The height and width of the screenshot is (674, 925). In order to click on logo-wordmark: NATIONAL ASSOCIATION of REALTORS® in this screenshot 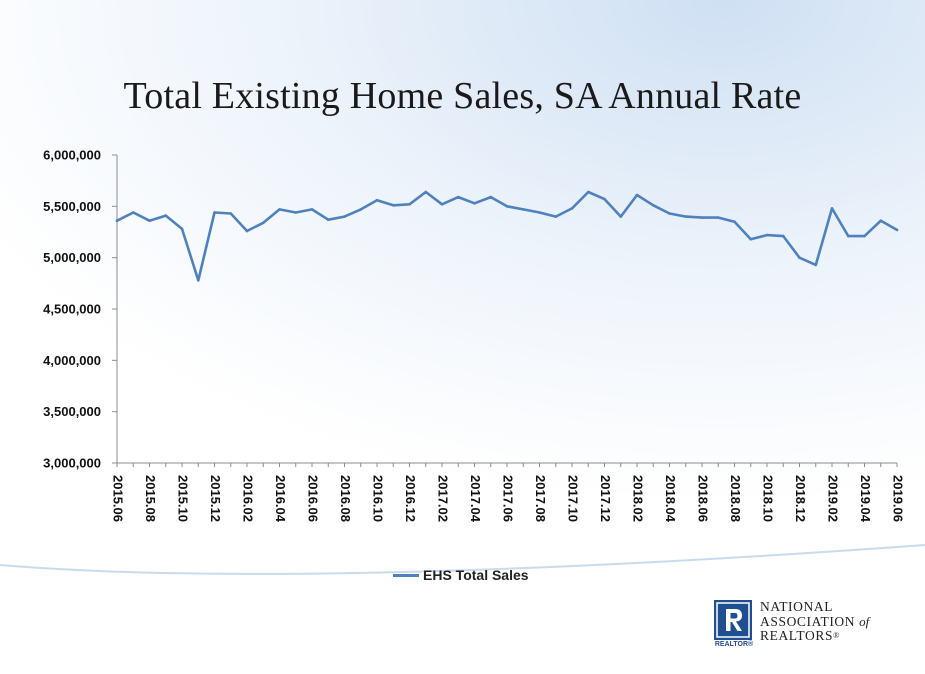, I will do `click(835, 621)`.